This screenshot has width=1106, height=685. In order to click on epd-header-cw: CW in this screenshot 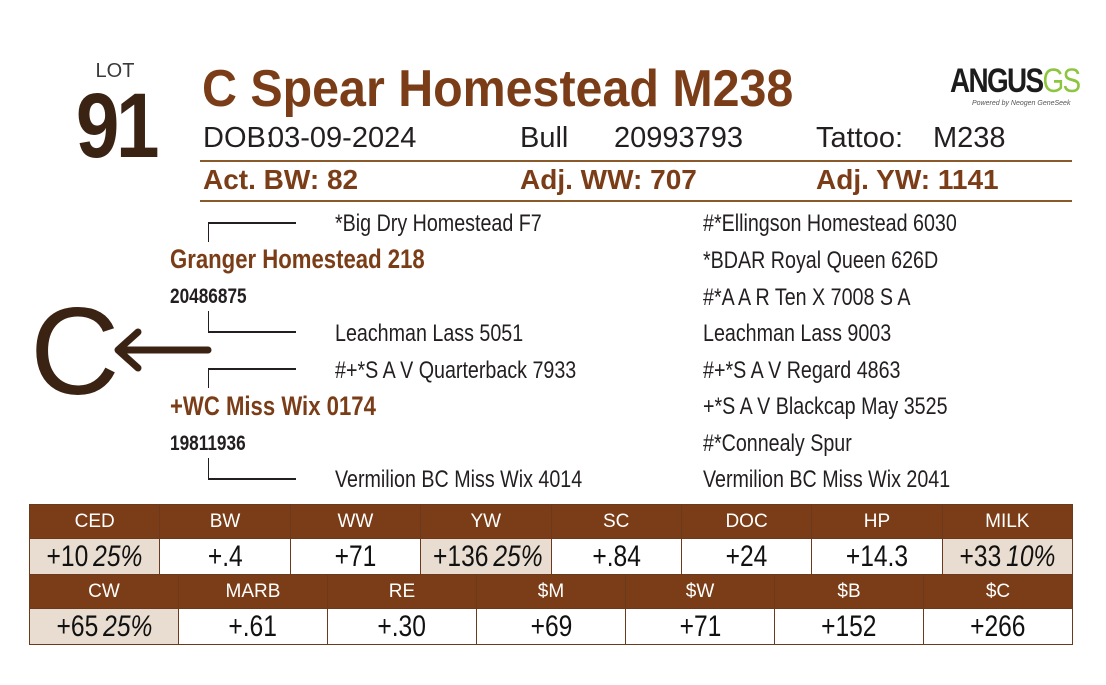, I will do `click(104, 591)`.